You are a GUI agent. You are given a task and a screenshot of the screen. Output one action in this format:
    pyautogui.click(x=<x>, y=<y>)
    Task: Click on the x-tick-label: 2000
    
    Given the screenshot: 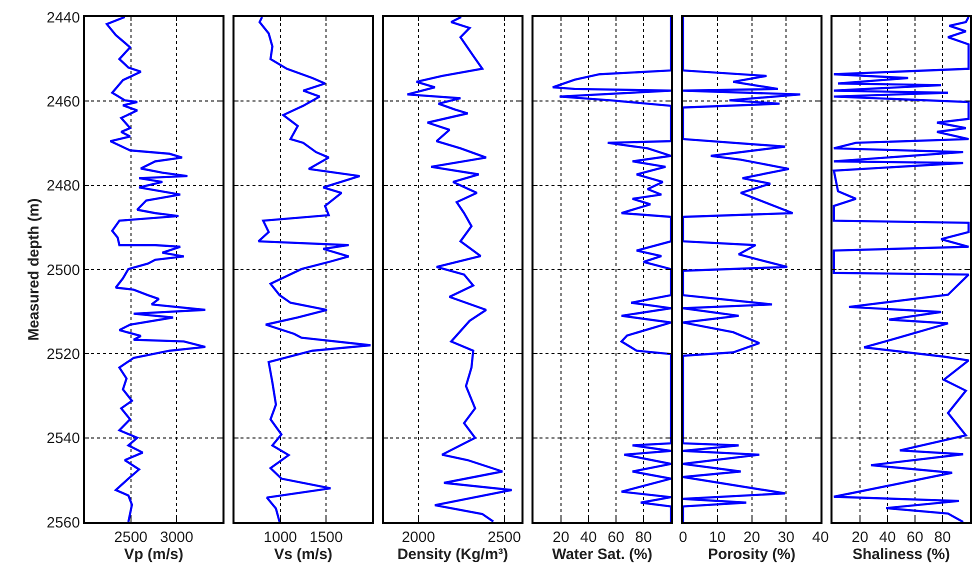 What is the action you would take?
    pyautogui.click(x=419, y=537)
    